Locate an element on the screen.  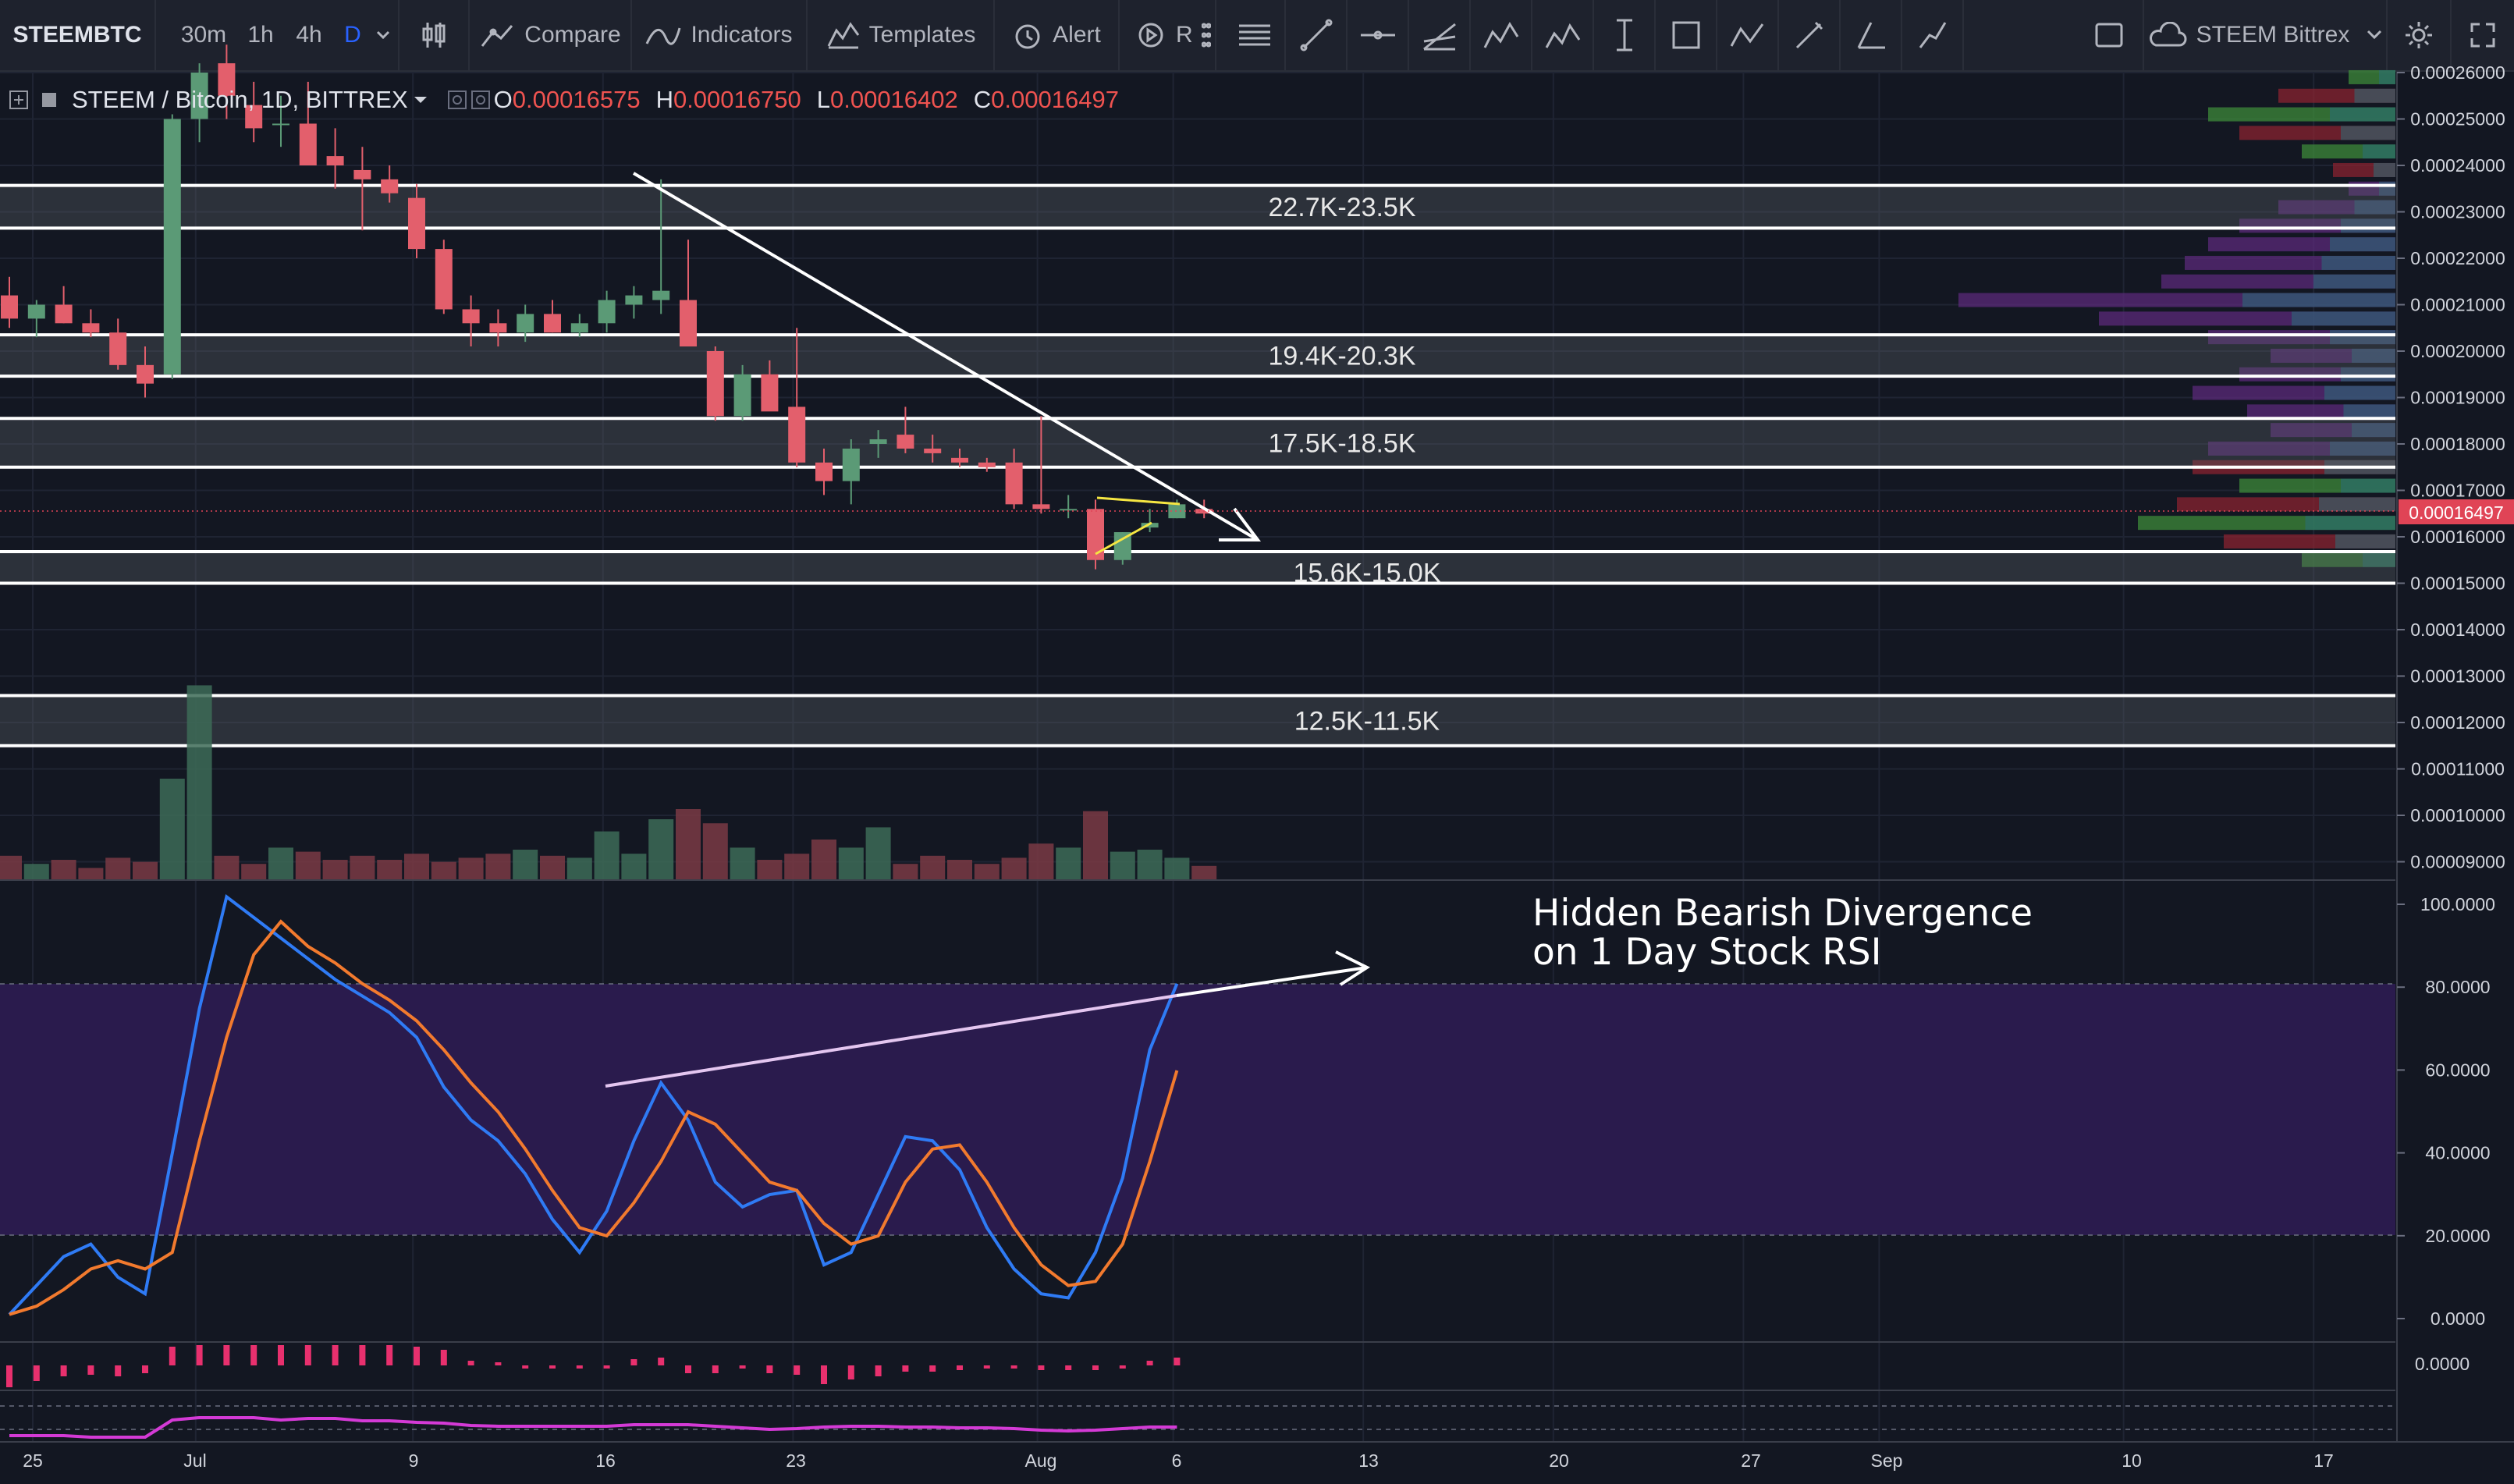
triangle-upper-line is located at coordinates (1139, 501).